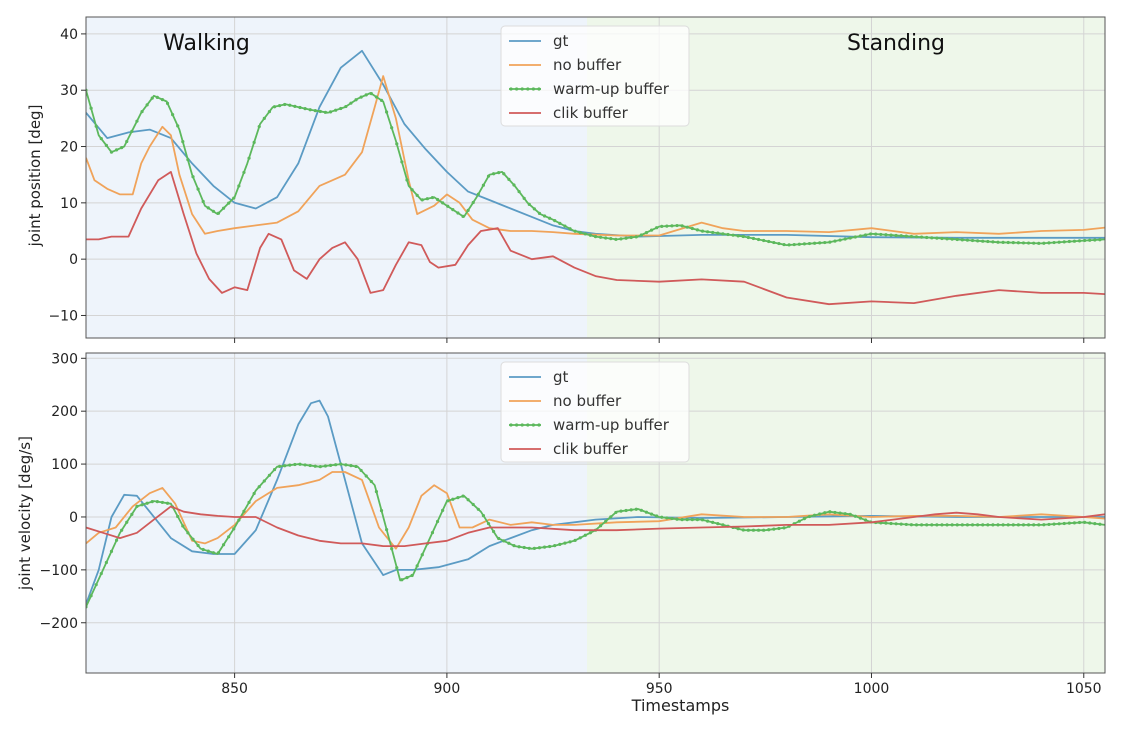  What do you see at coordinates (63, 316) in the screenshot?
I see `y-tick-label: −10` at bounding box center [63, 316].